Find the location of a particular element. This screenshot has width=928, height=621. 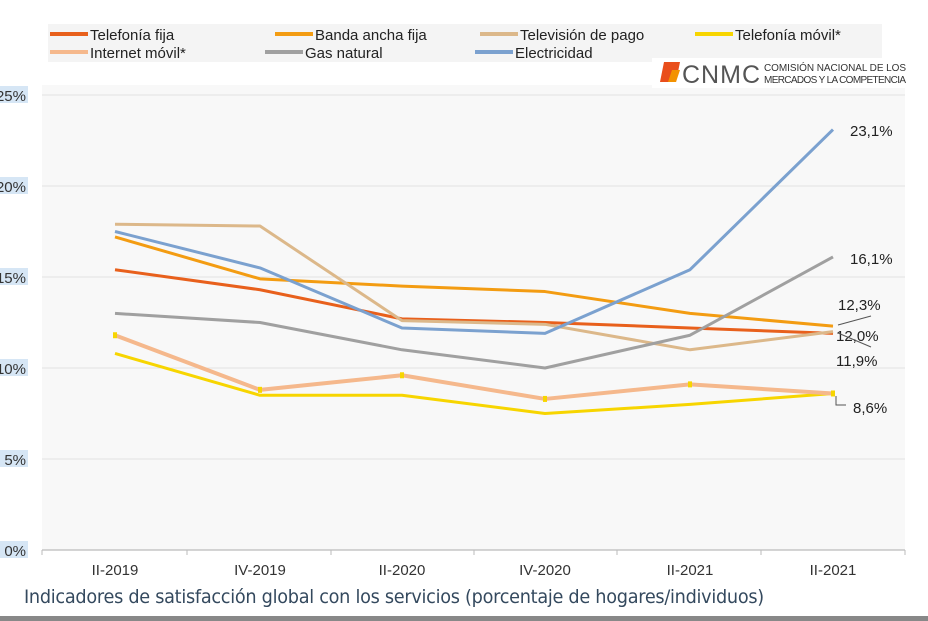

legend-label: Gas natural is located at coordinates (344, 53).